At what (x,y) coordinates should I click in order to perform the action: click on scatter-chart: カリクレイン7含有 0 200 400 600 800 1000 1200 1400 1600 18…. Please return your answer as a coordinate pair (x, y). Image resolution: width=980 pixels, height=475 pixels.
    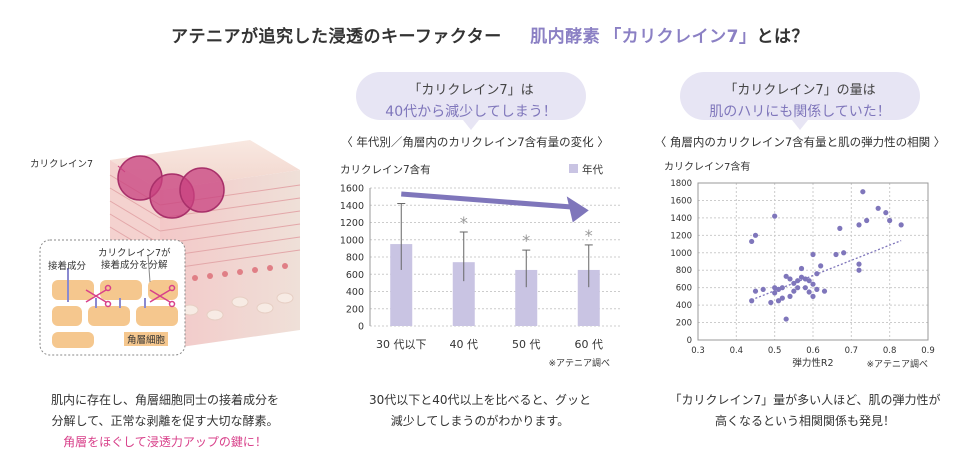
    Looking at the image, I should click on (799, 265).